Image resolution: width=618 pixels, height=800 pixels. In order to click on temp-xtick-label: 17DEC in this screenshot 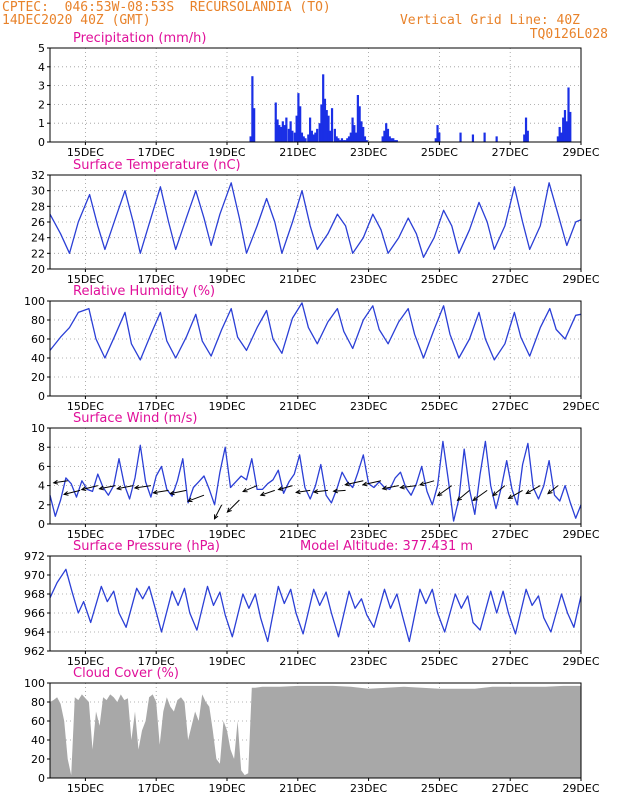, I will do `click(156, 279)`.